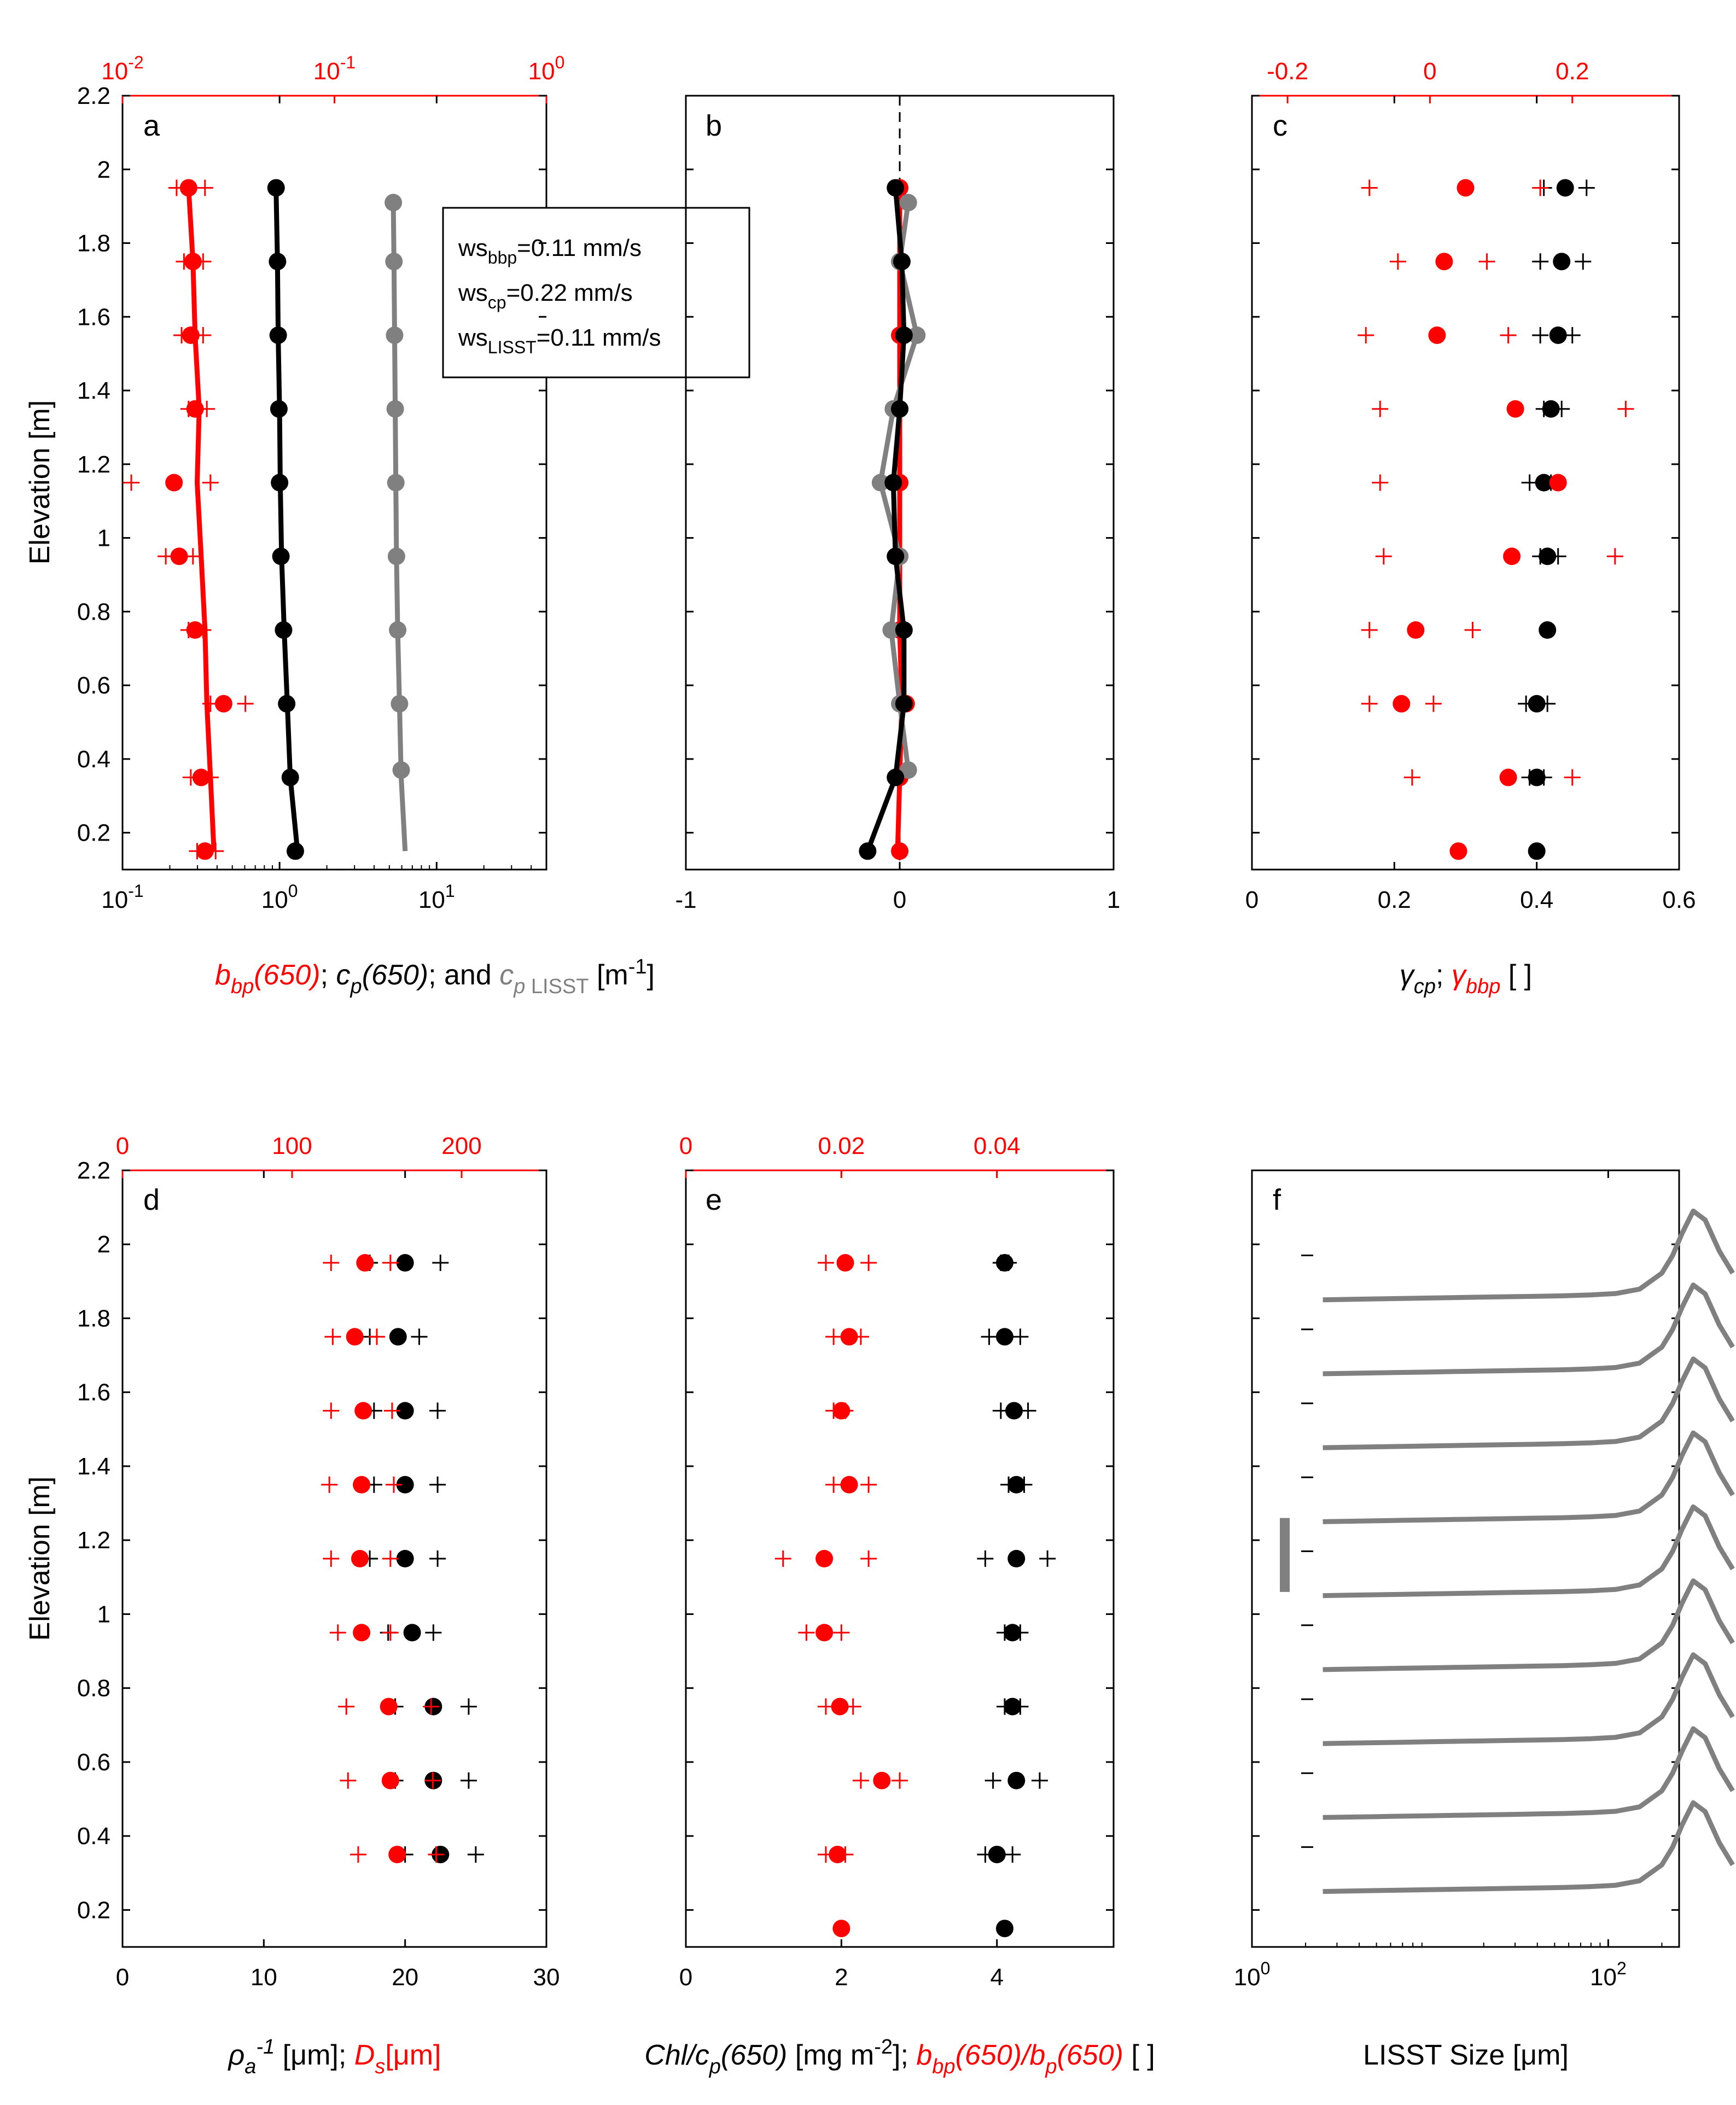 The image size is (1736, 2105). I want to click on y-tick-label-d: 1.2, so click(93, 1540).